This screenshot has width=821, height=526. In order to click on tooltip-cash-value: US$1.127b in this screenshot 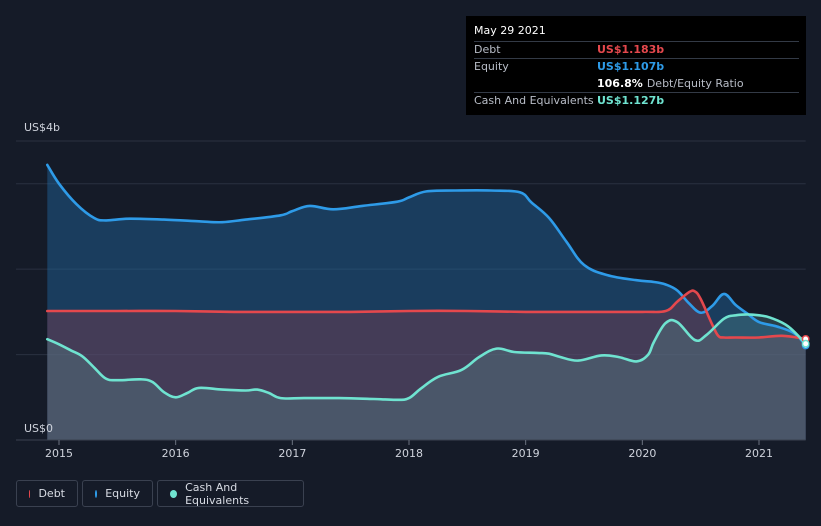, I will do `click(631, 100)`.